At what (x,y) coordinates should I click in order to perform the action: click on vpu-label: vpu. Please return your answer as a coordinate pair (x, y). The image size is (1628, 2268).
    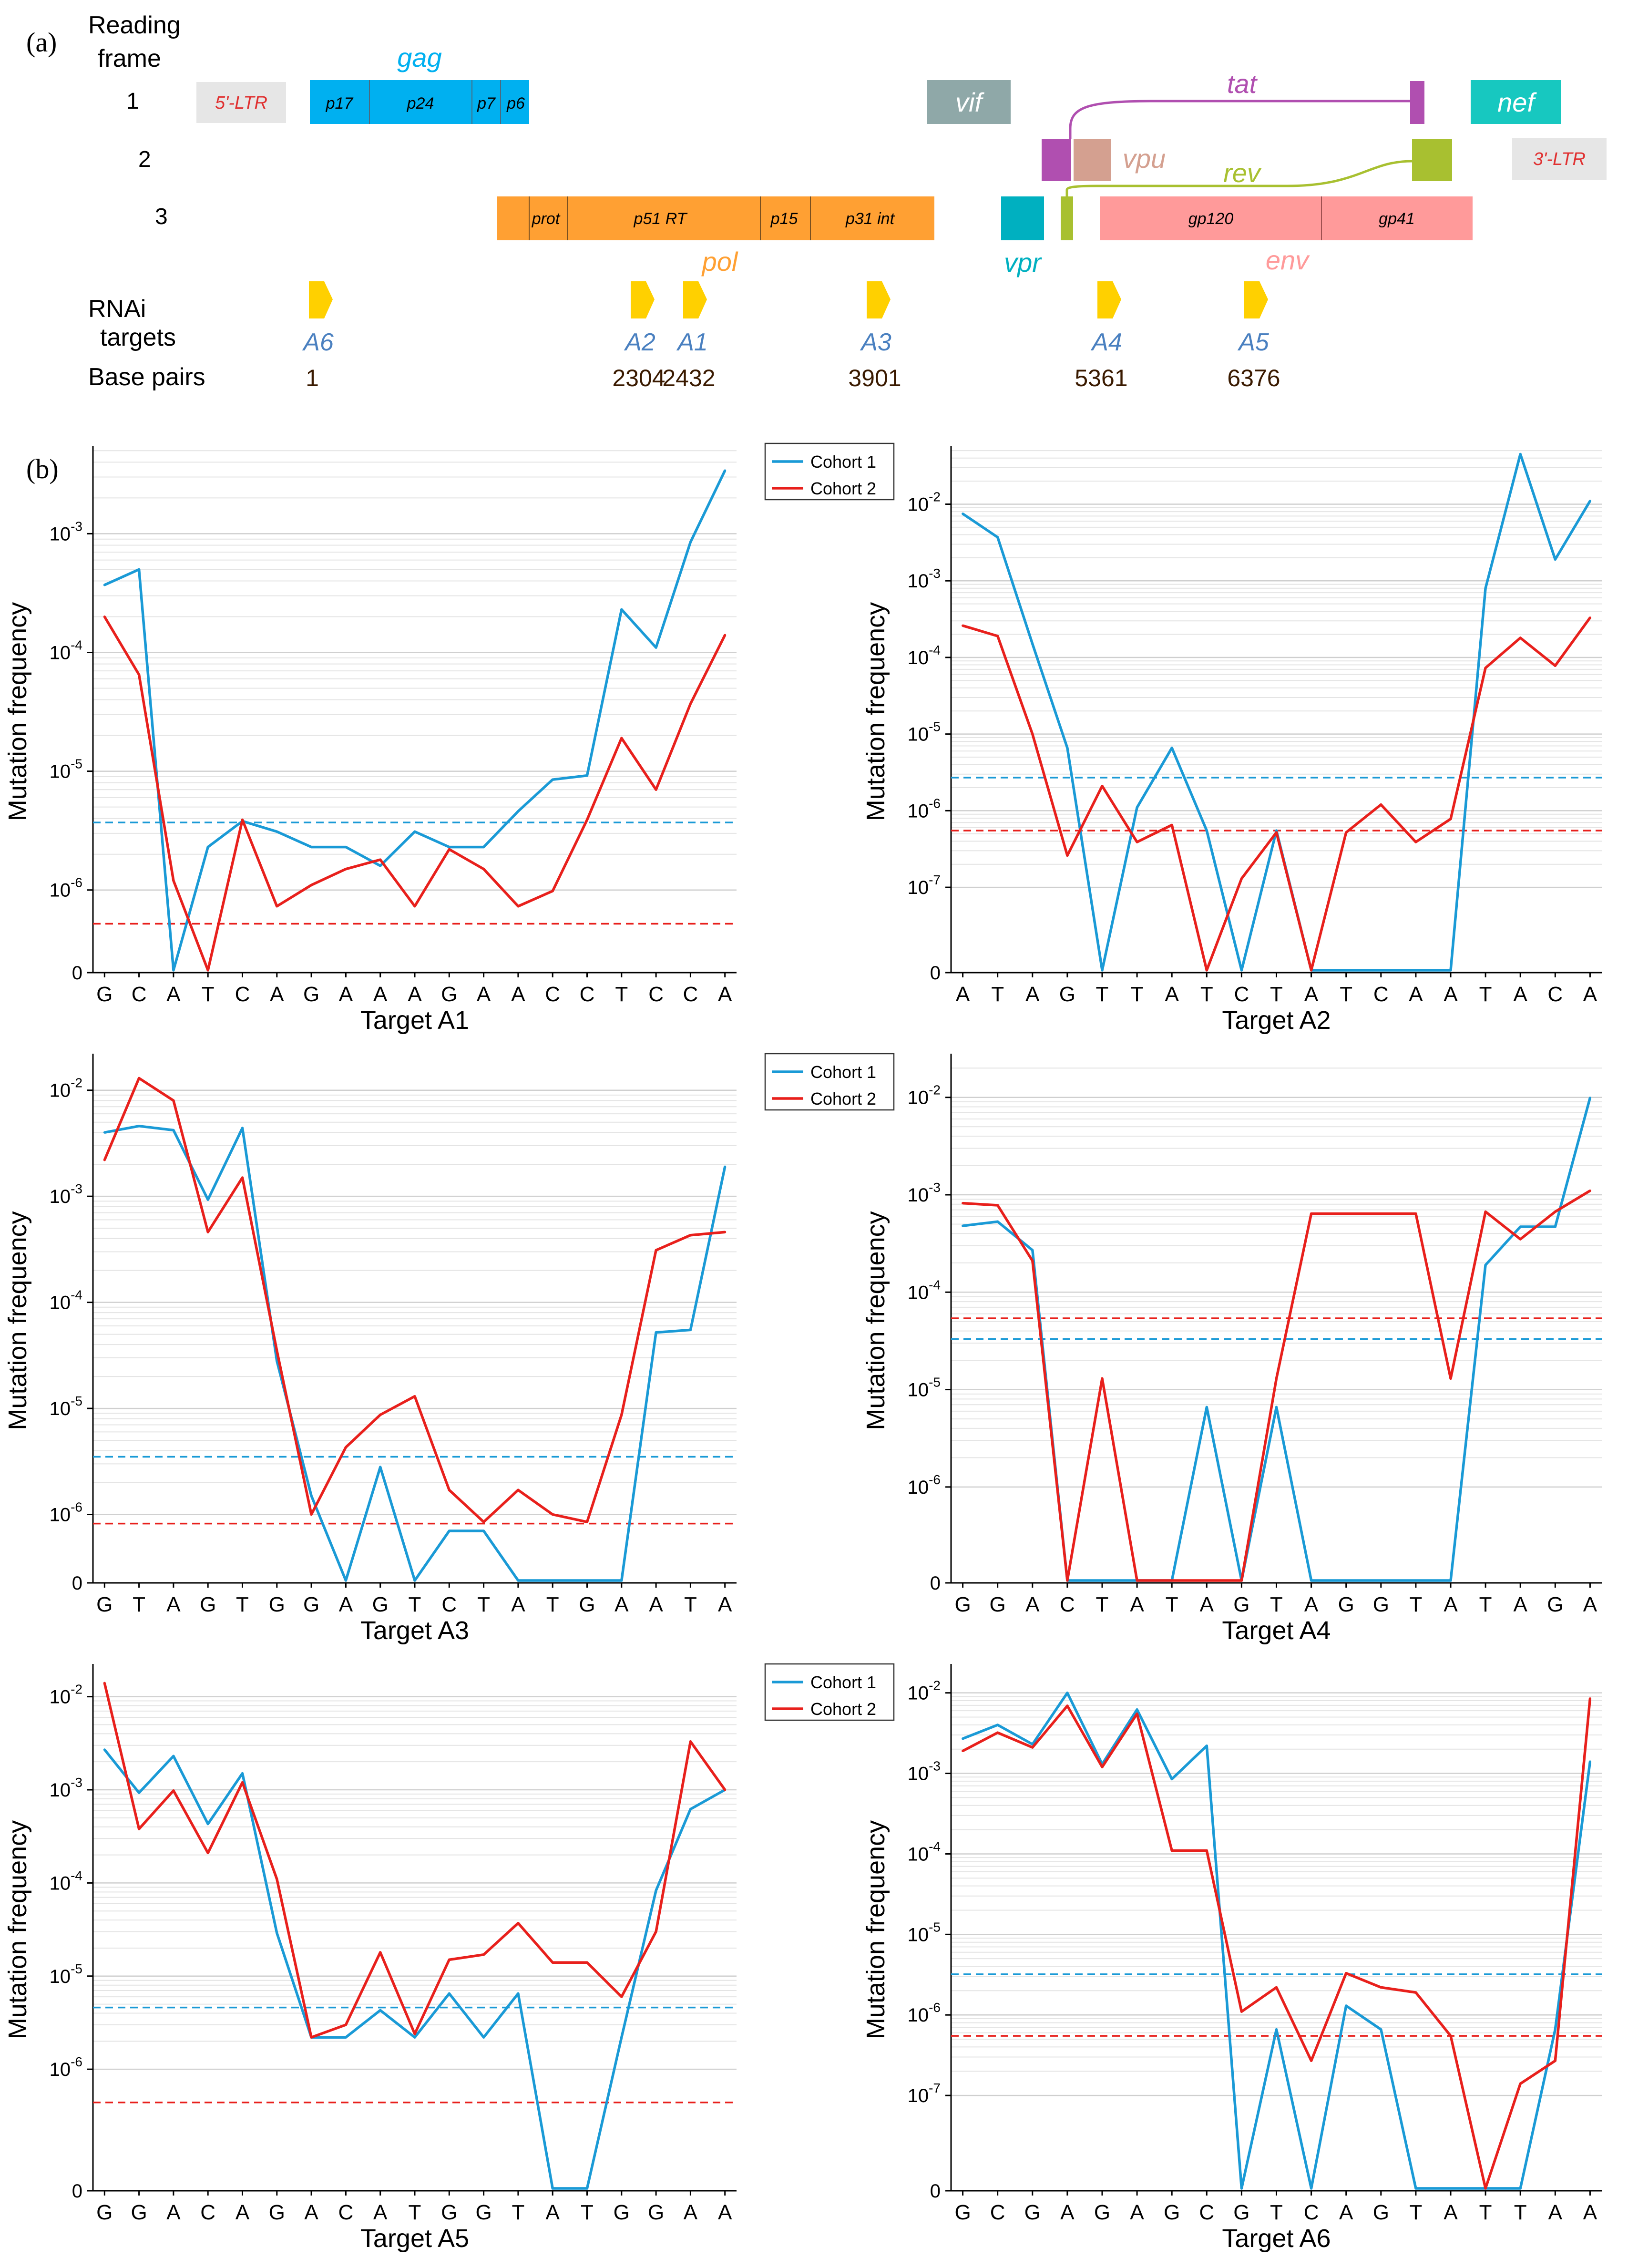
    Looking at the image, I should click on (1144, 159).